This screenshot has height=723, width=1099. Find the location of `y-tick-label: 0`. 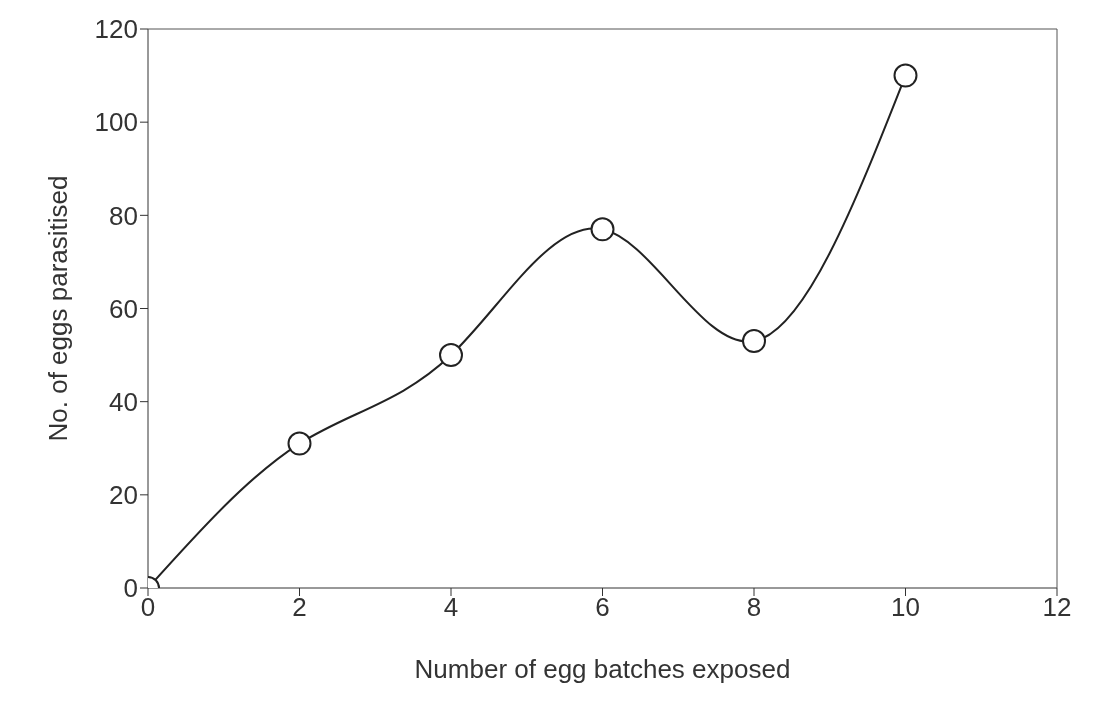

y-tick-label: 0 is located at coordinates (130, 588).